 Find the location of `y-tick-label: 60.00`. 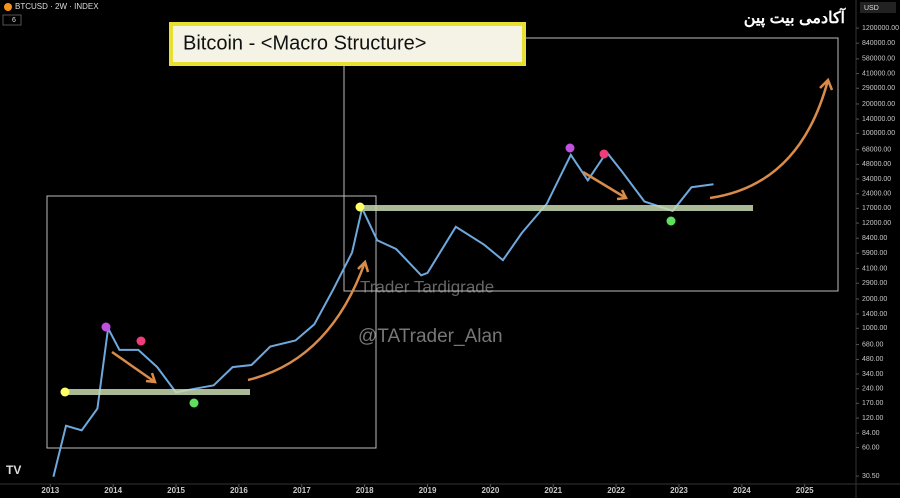

y-tick-label: 60.00 is located at coordinates (871, 447).